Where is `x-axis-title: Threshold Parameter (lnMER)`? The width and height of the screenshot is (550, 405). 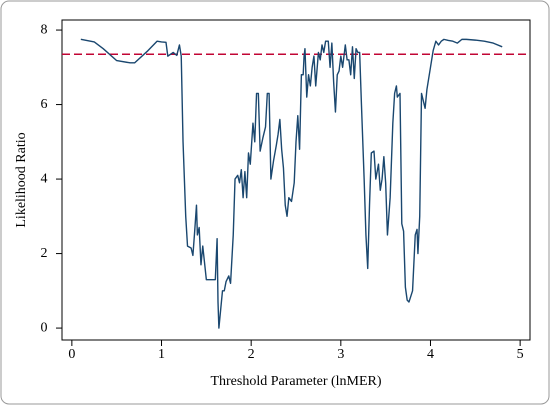 x-axis-title: Threshold Parameter (lnMER) is located at coordinates (295, 381).